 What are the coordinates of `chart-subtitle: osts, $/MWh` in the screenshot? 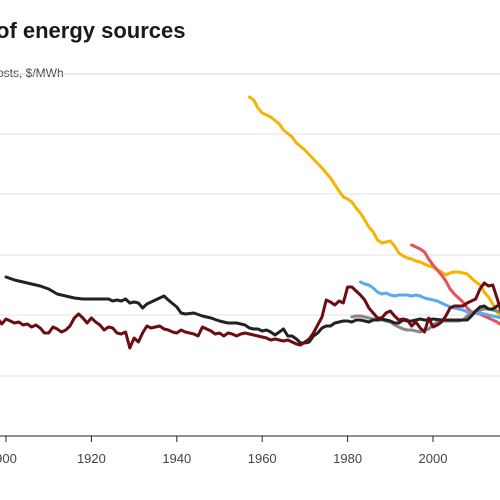 It's located at (32, 73).